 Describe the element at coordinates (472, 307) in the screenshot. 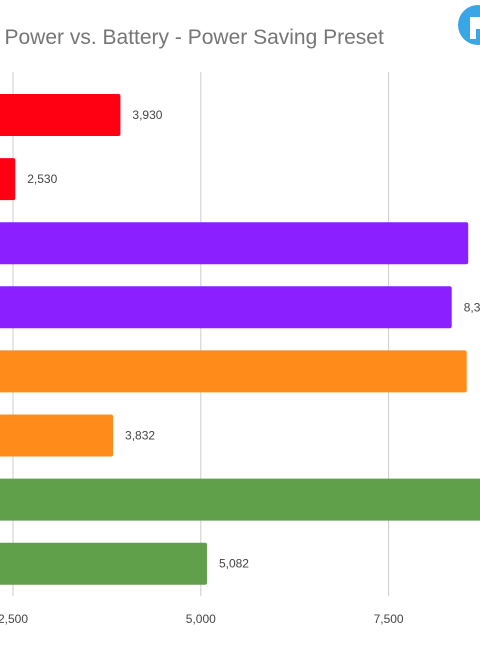

I see `data-label: 8,3` at that location.